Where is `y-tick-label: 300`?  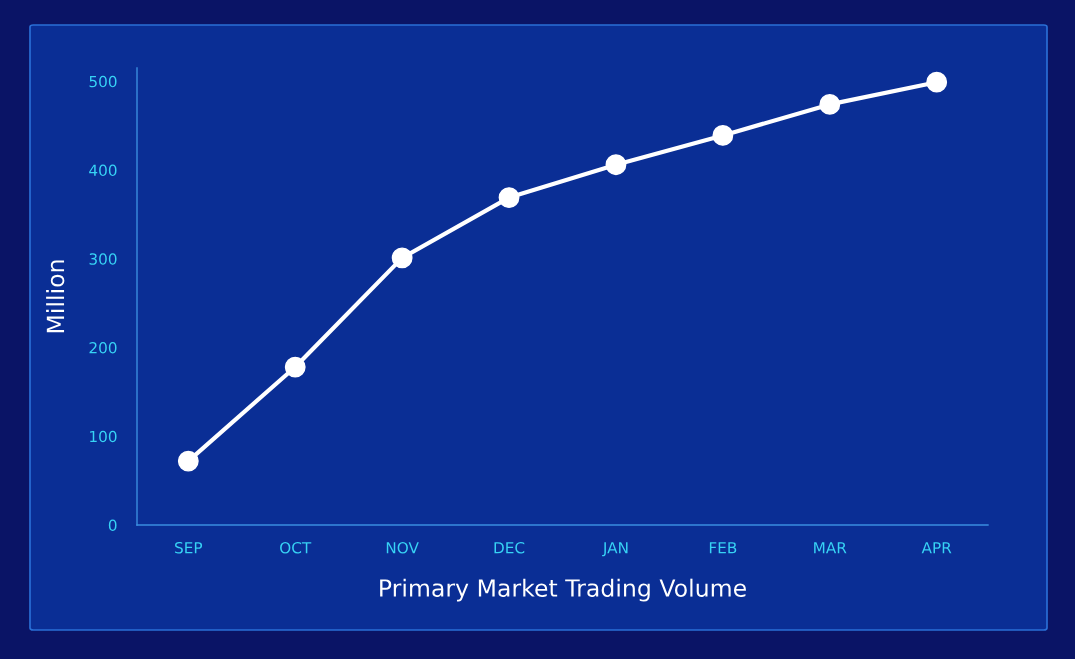 y-tick-label: 300 is located at coordinates (103, 259).